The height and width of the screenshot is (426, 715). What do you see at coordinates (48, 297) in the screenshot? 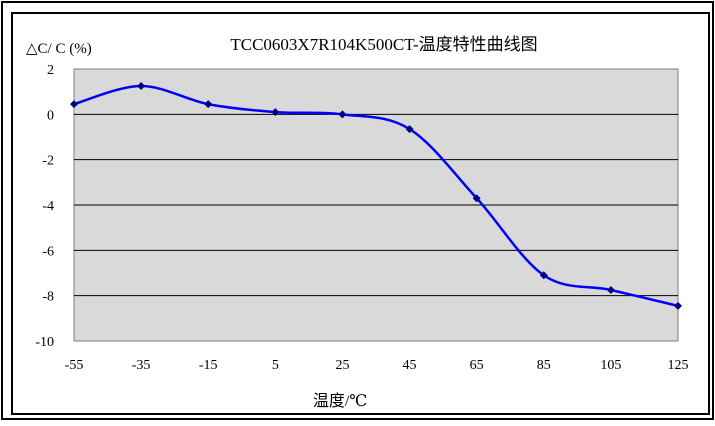
I see `y-tick-label: -8` at bounding box center [48, 297].